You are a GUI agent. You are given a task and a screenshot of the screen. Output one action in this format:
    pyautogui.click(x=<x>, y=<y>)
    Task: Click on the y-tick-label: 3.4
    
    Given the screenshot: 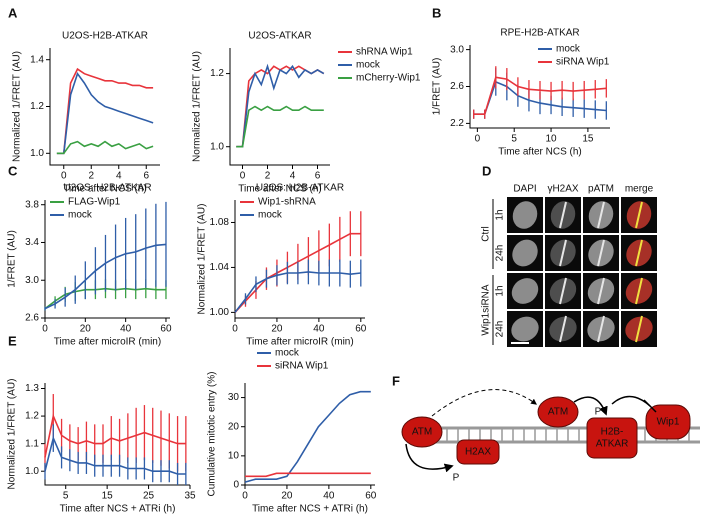 What is the action you would take?
    pyautogui.click(x=32, y=242)
    